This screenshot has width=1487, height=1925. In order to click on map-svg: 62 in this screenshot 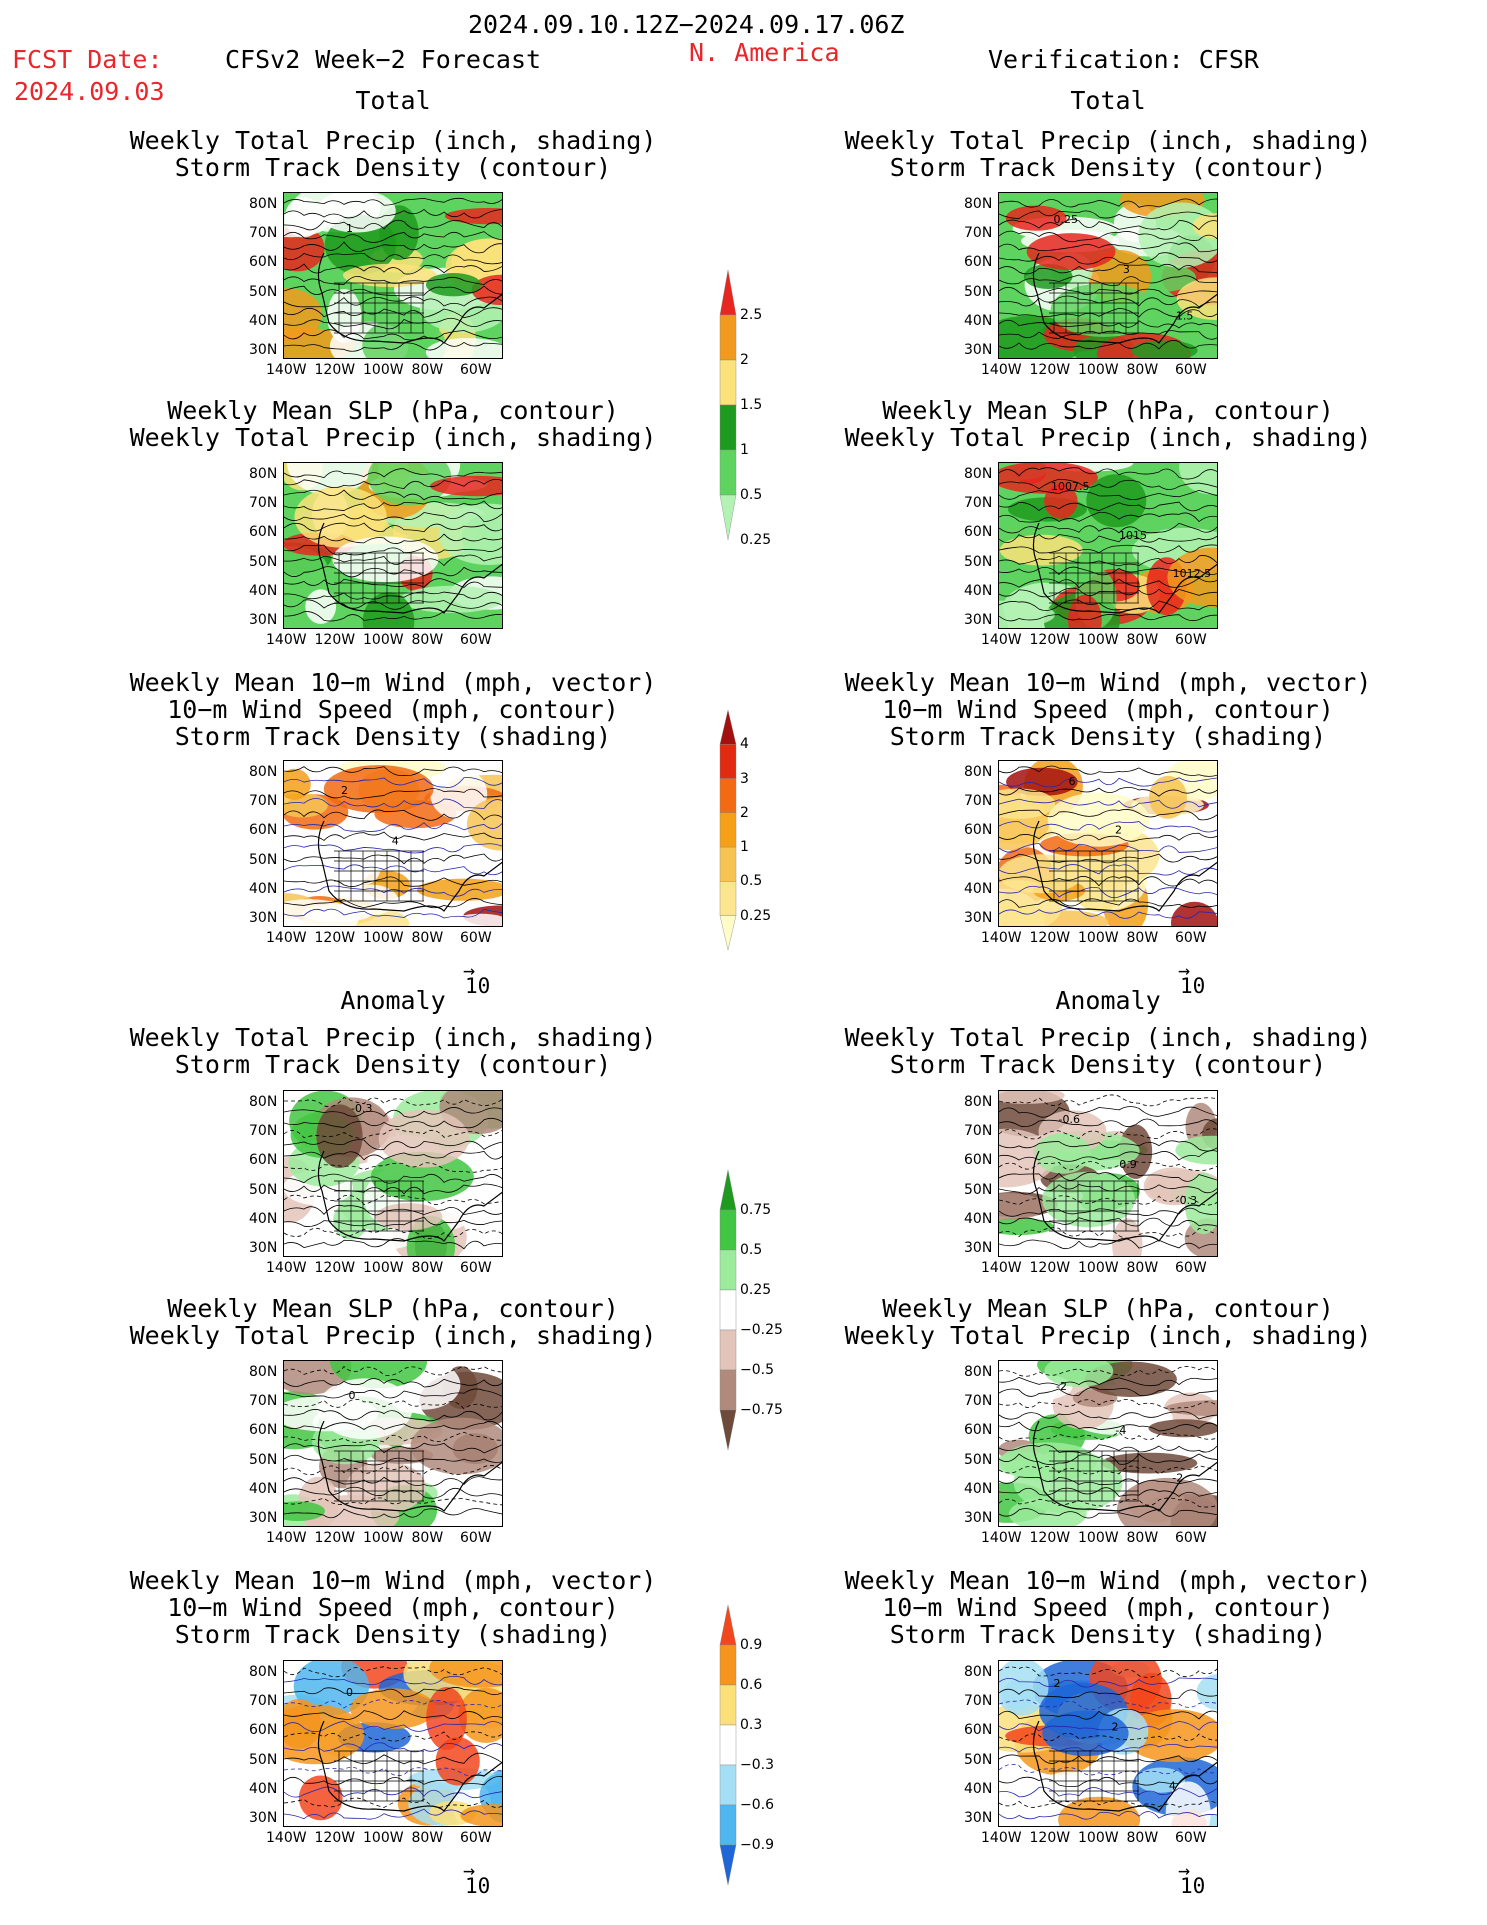, I will do `click(1108, 843)`.